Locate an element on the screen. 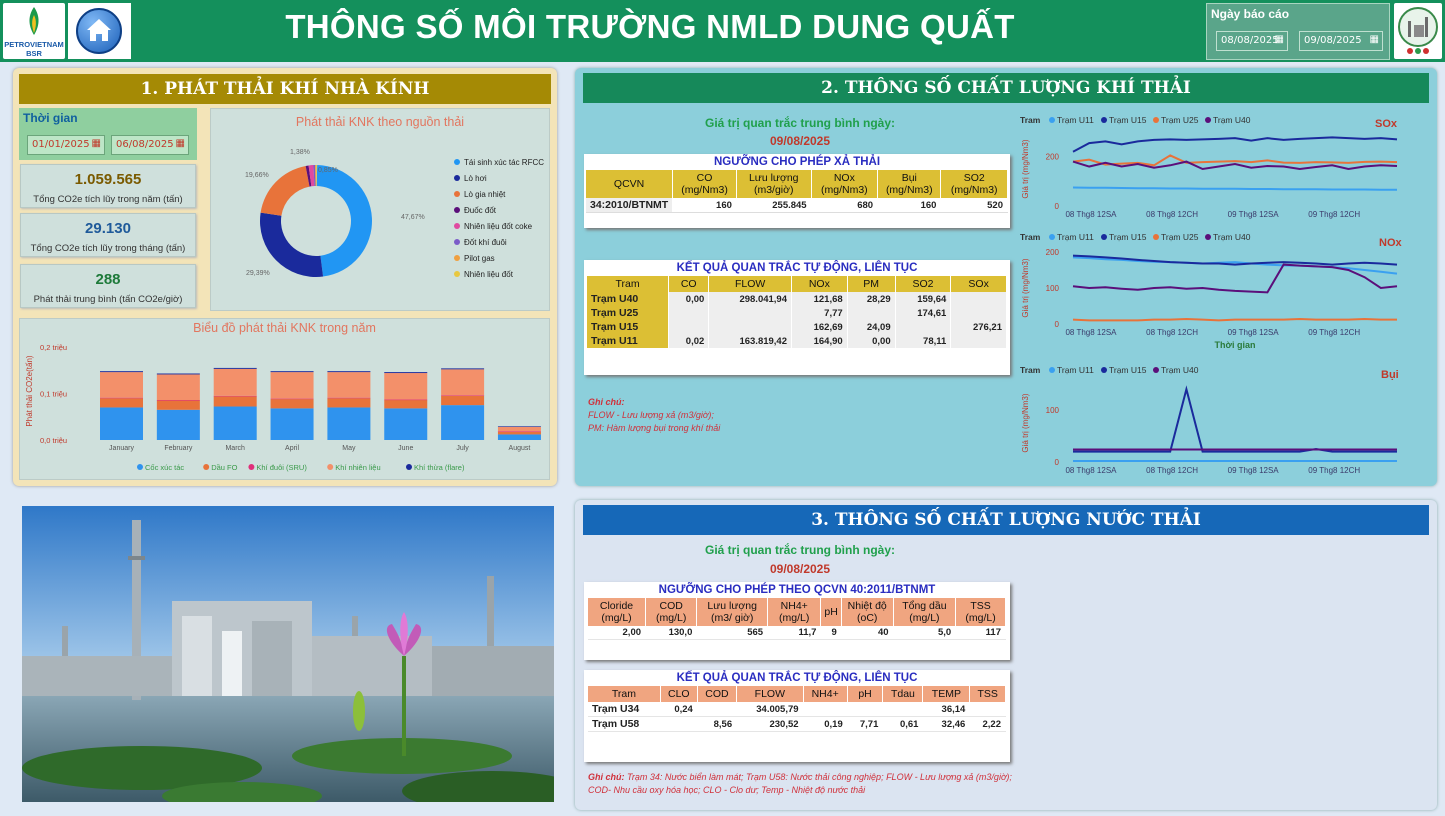 Image resolution: width=1445 pixels, height=816 pixels. table-row: Trạm U15 162,69 24,09 276,21 is located at coordinates (797, 327).